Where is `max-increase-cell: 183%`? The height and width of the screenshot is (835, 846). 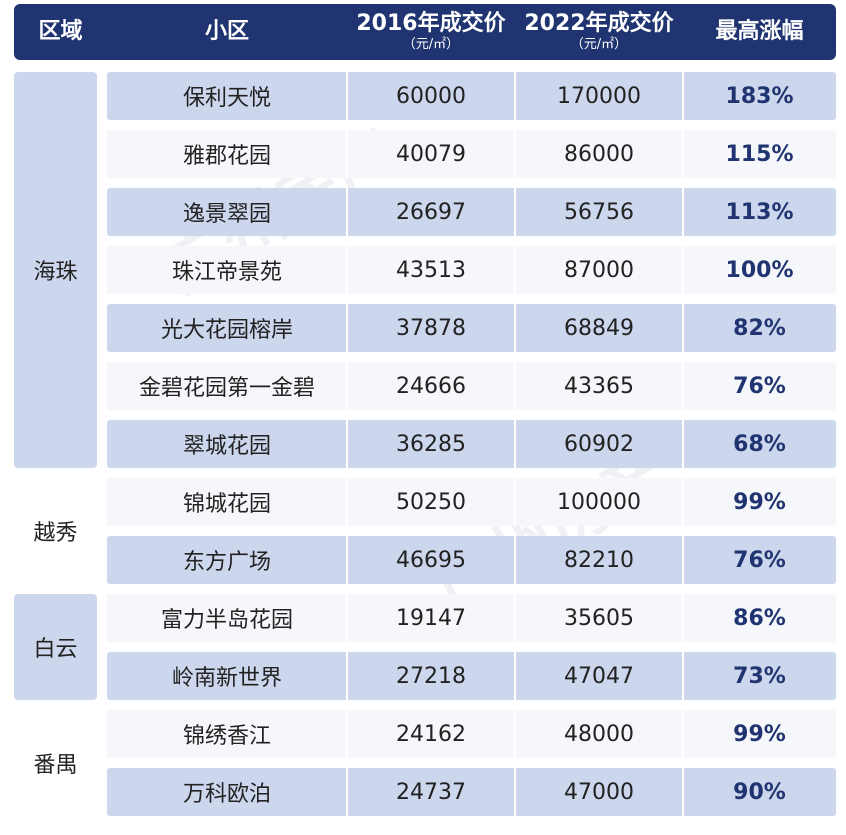 max-increase-cell: 183% is located at coordinates (759, 96).